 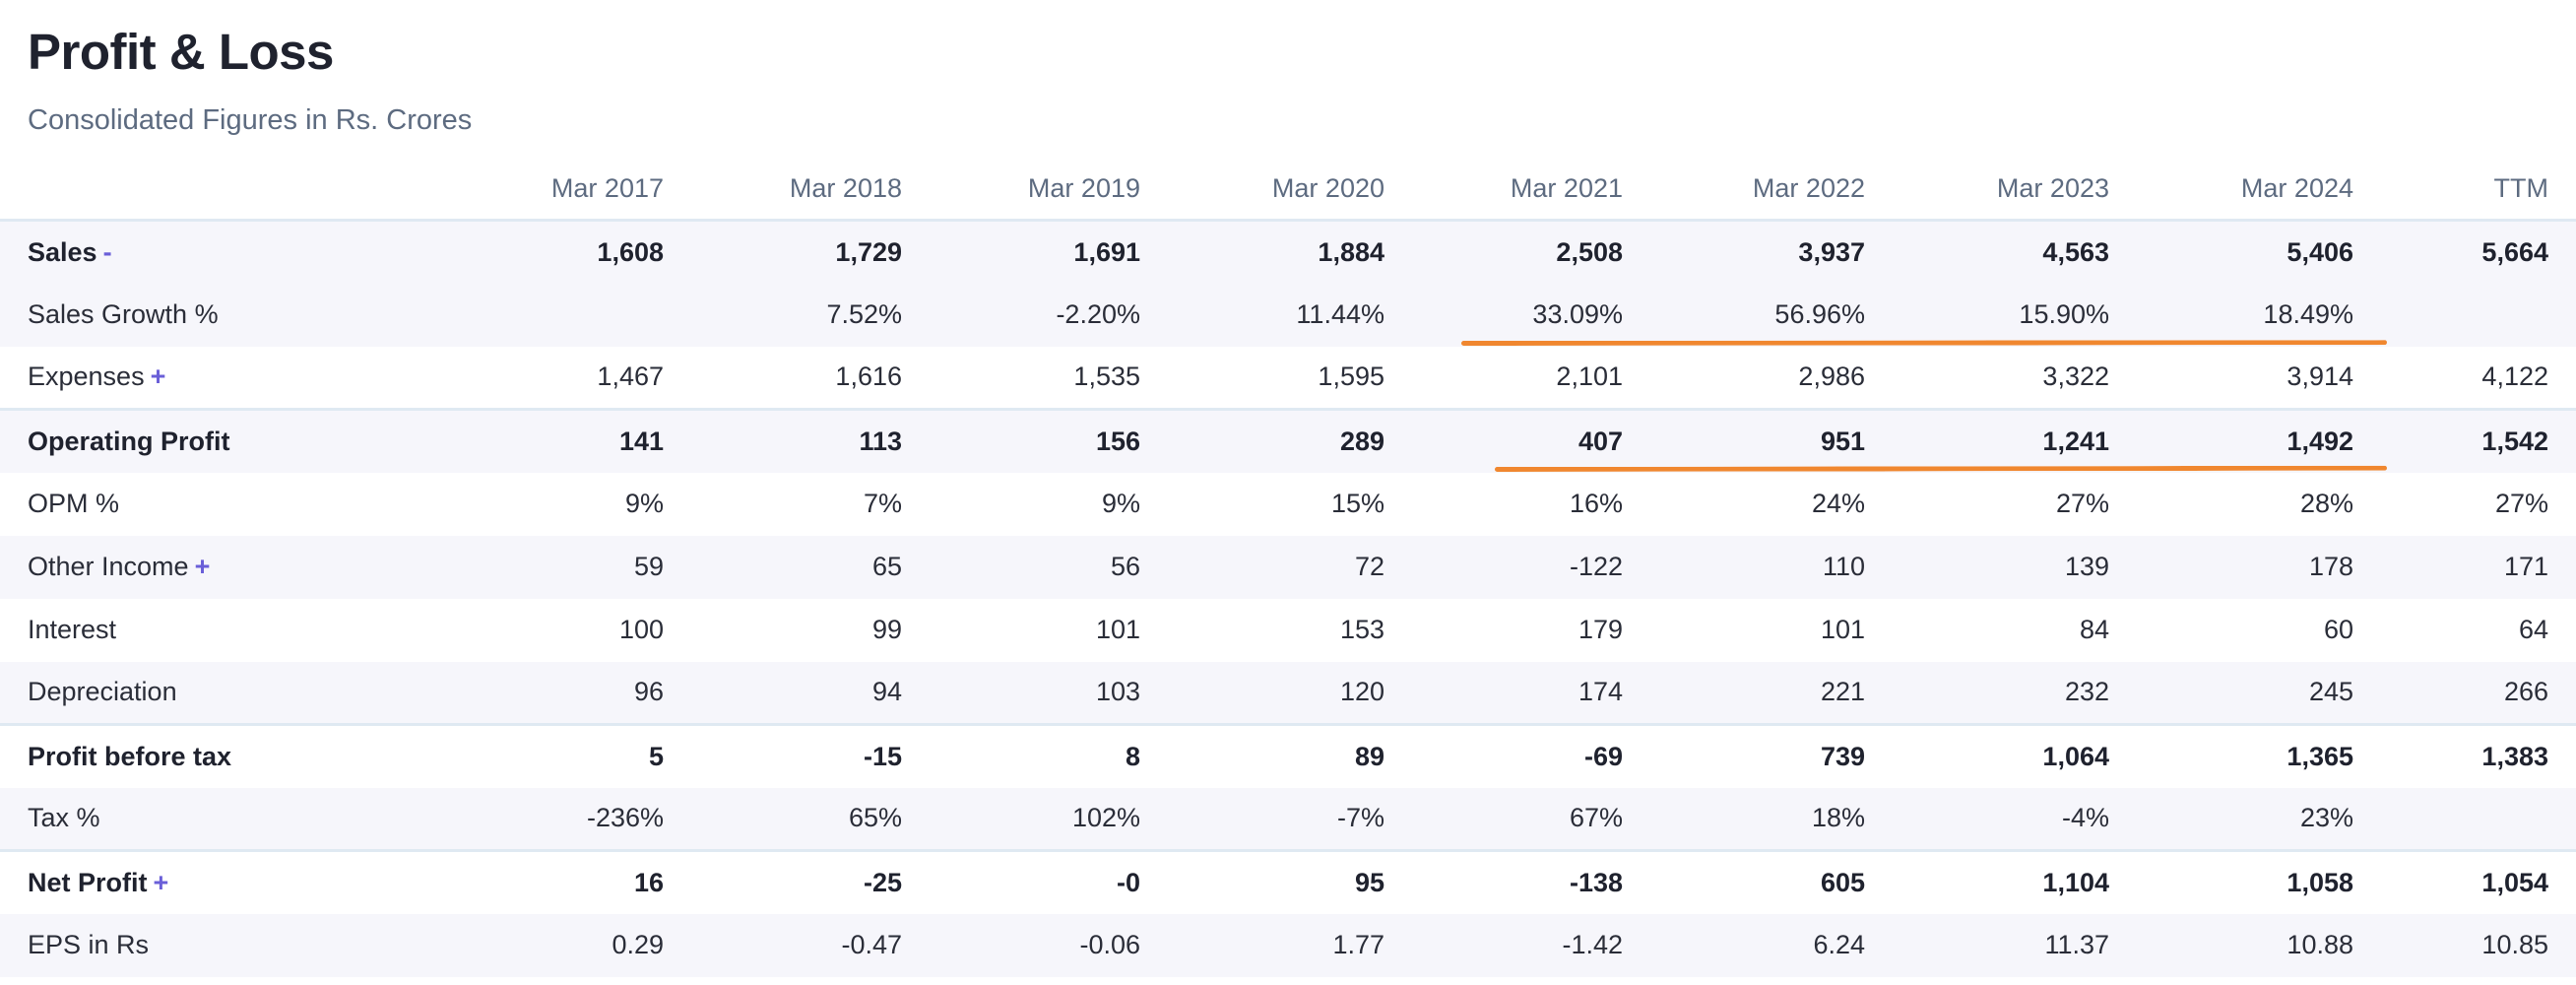 What do you see at coordinates (1839, 944) in the screenshot?
I see `table-cell: 6.24` at bounding box center [1839, 944].